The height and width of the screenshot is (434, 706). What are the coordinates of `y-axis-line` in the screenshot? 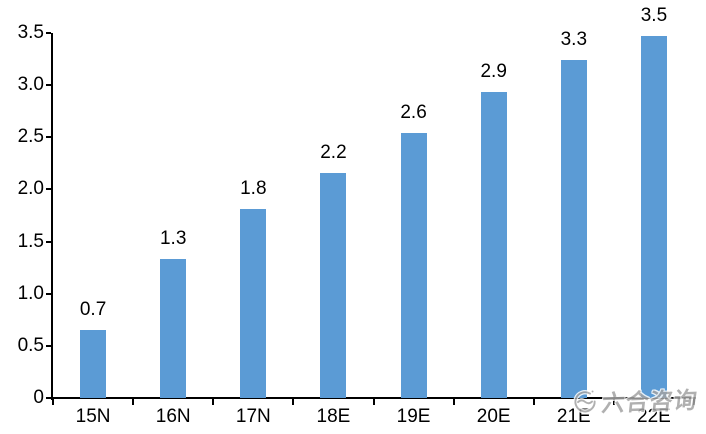 It's located at (52, 216).